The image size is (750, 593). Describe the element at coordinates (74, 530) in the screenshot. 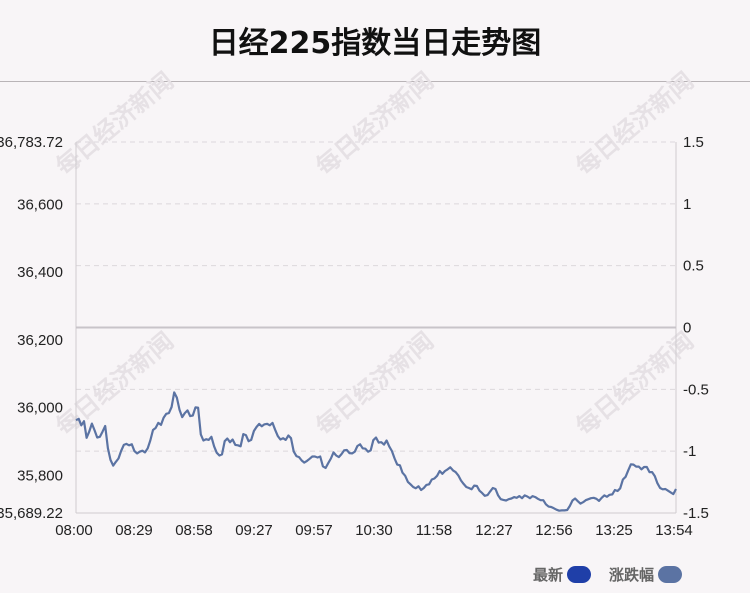

I see `x-tick-label: 08:00` at that location.